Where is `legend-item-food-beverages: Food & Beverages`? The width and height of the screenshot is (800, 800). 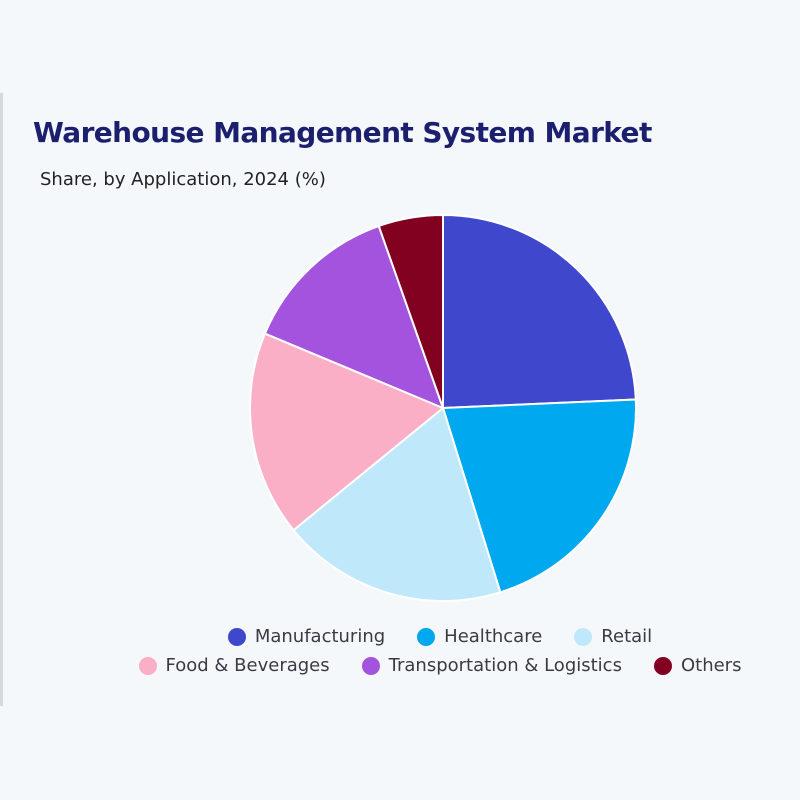
legend-item-food-beverages: Food & Beverages is located at coordinates (234, 665).